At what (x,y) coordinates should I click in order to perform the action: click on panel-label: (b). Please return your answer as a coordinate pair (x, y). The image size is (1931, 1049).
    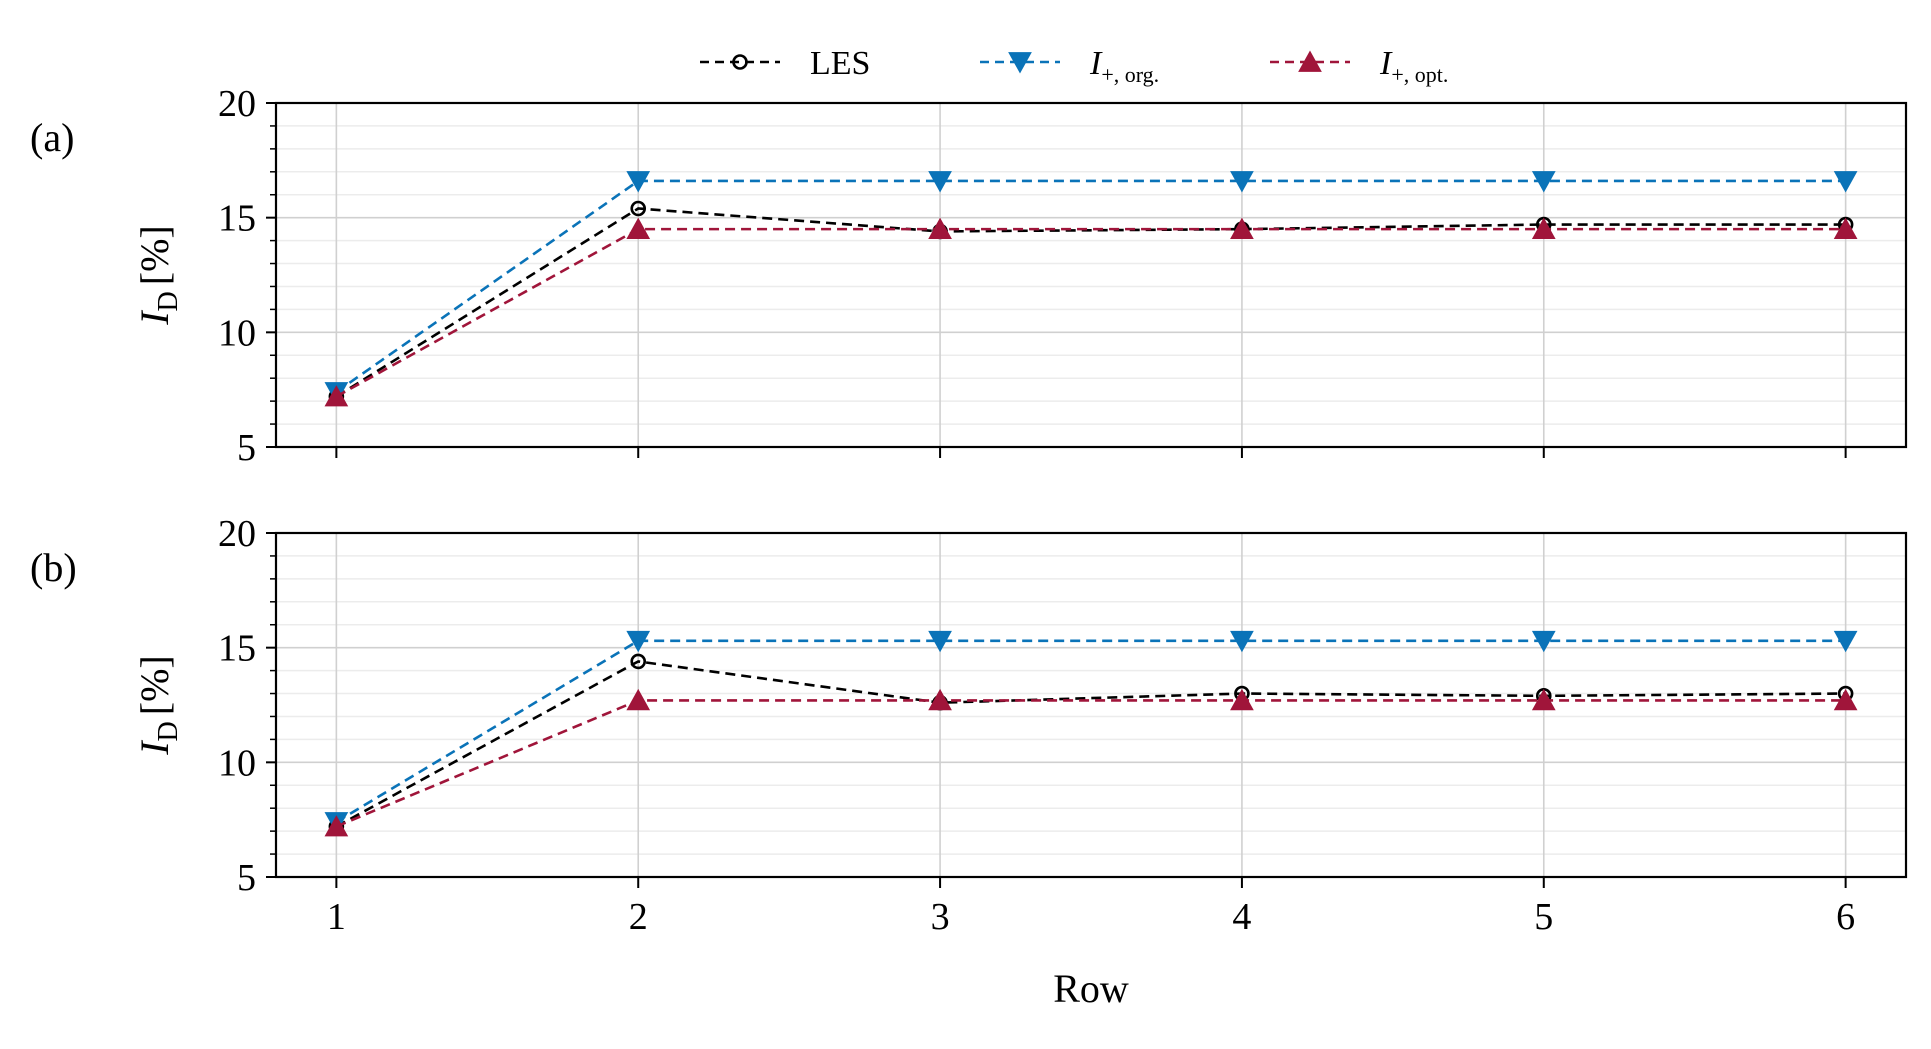
    Looking at the image, I should click on (53, 567).